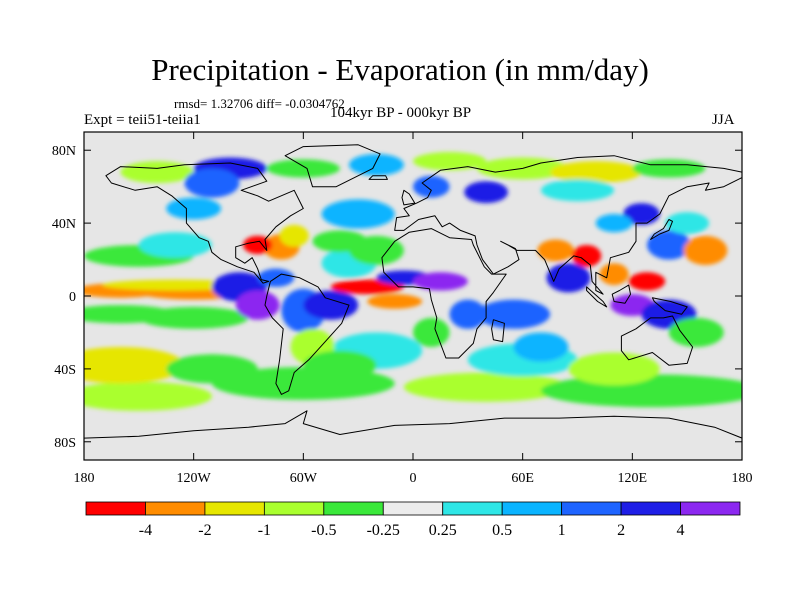  I want to click on lon-tick-label: 0, so click(413, 478).